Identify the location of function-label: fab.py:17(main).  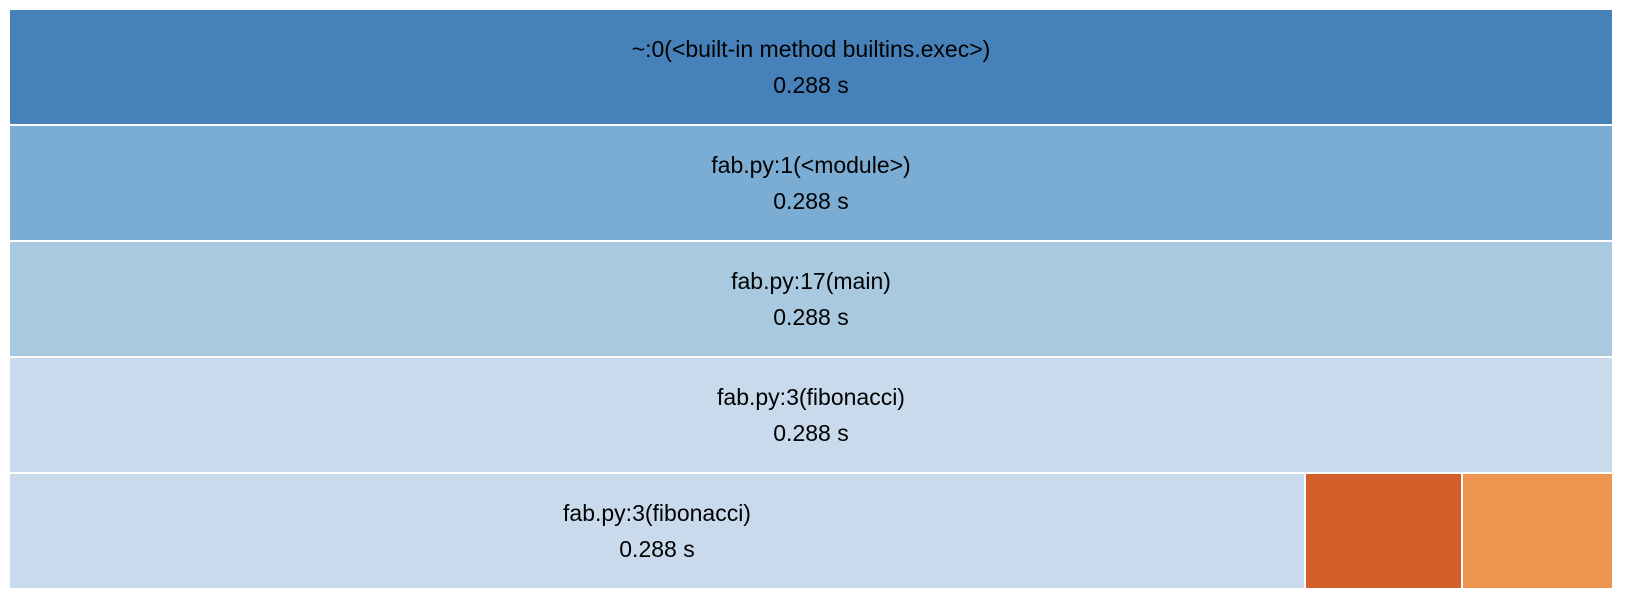
(811, 281).